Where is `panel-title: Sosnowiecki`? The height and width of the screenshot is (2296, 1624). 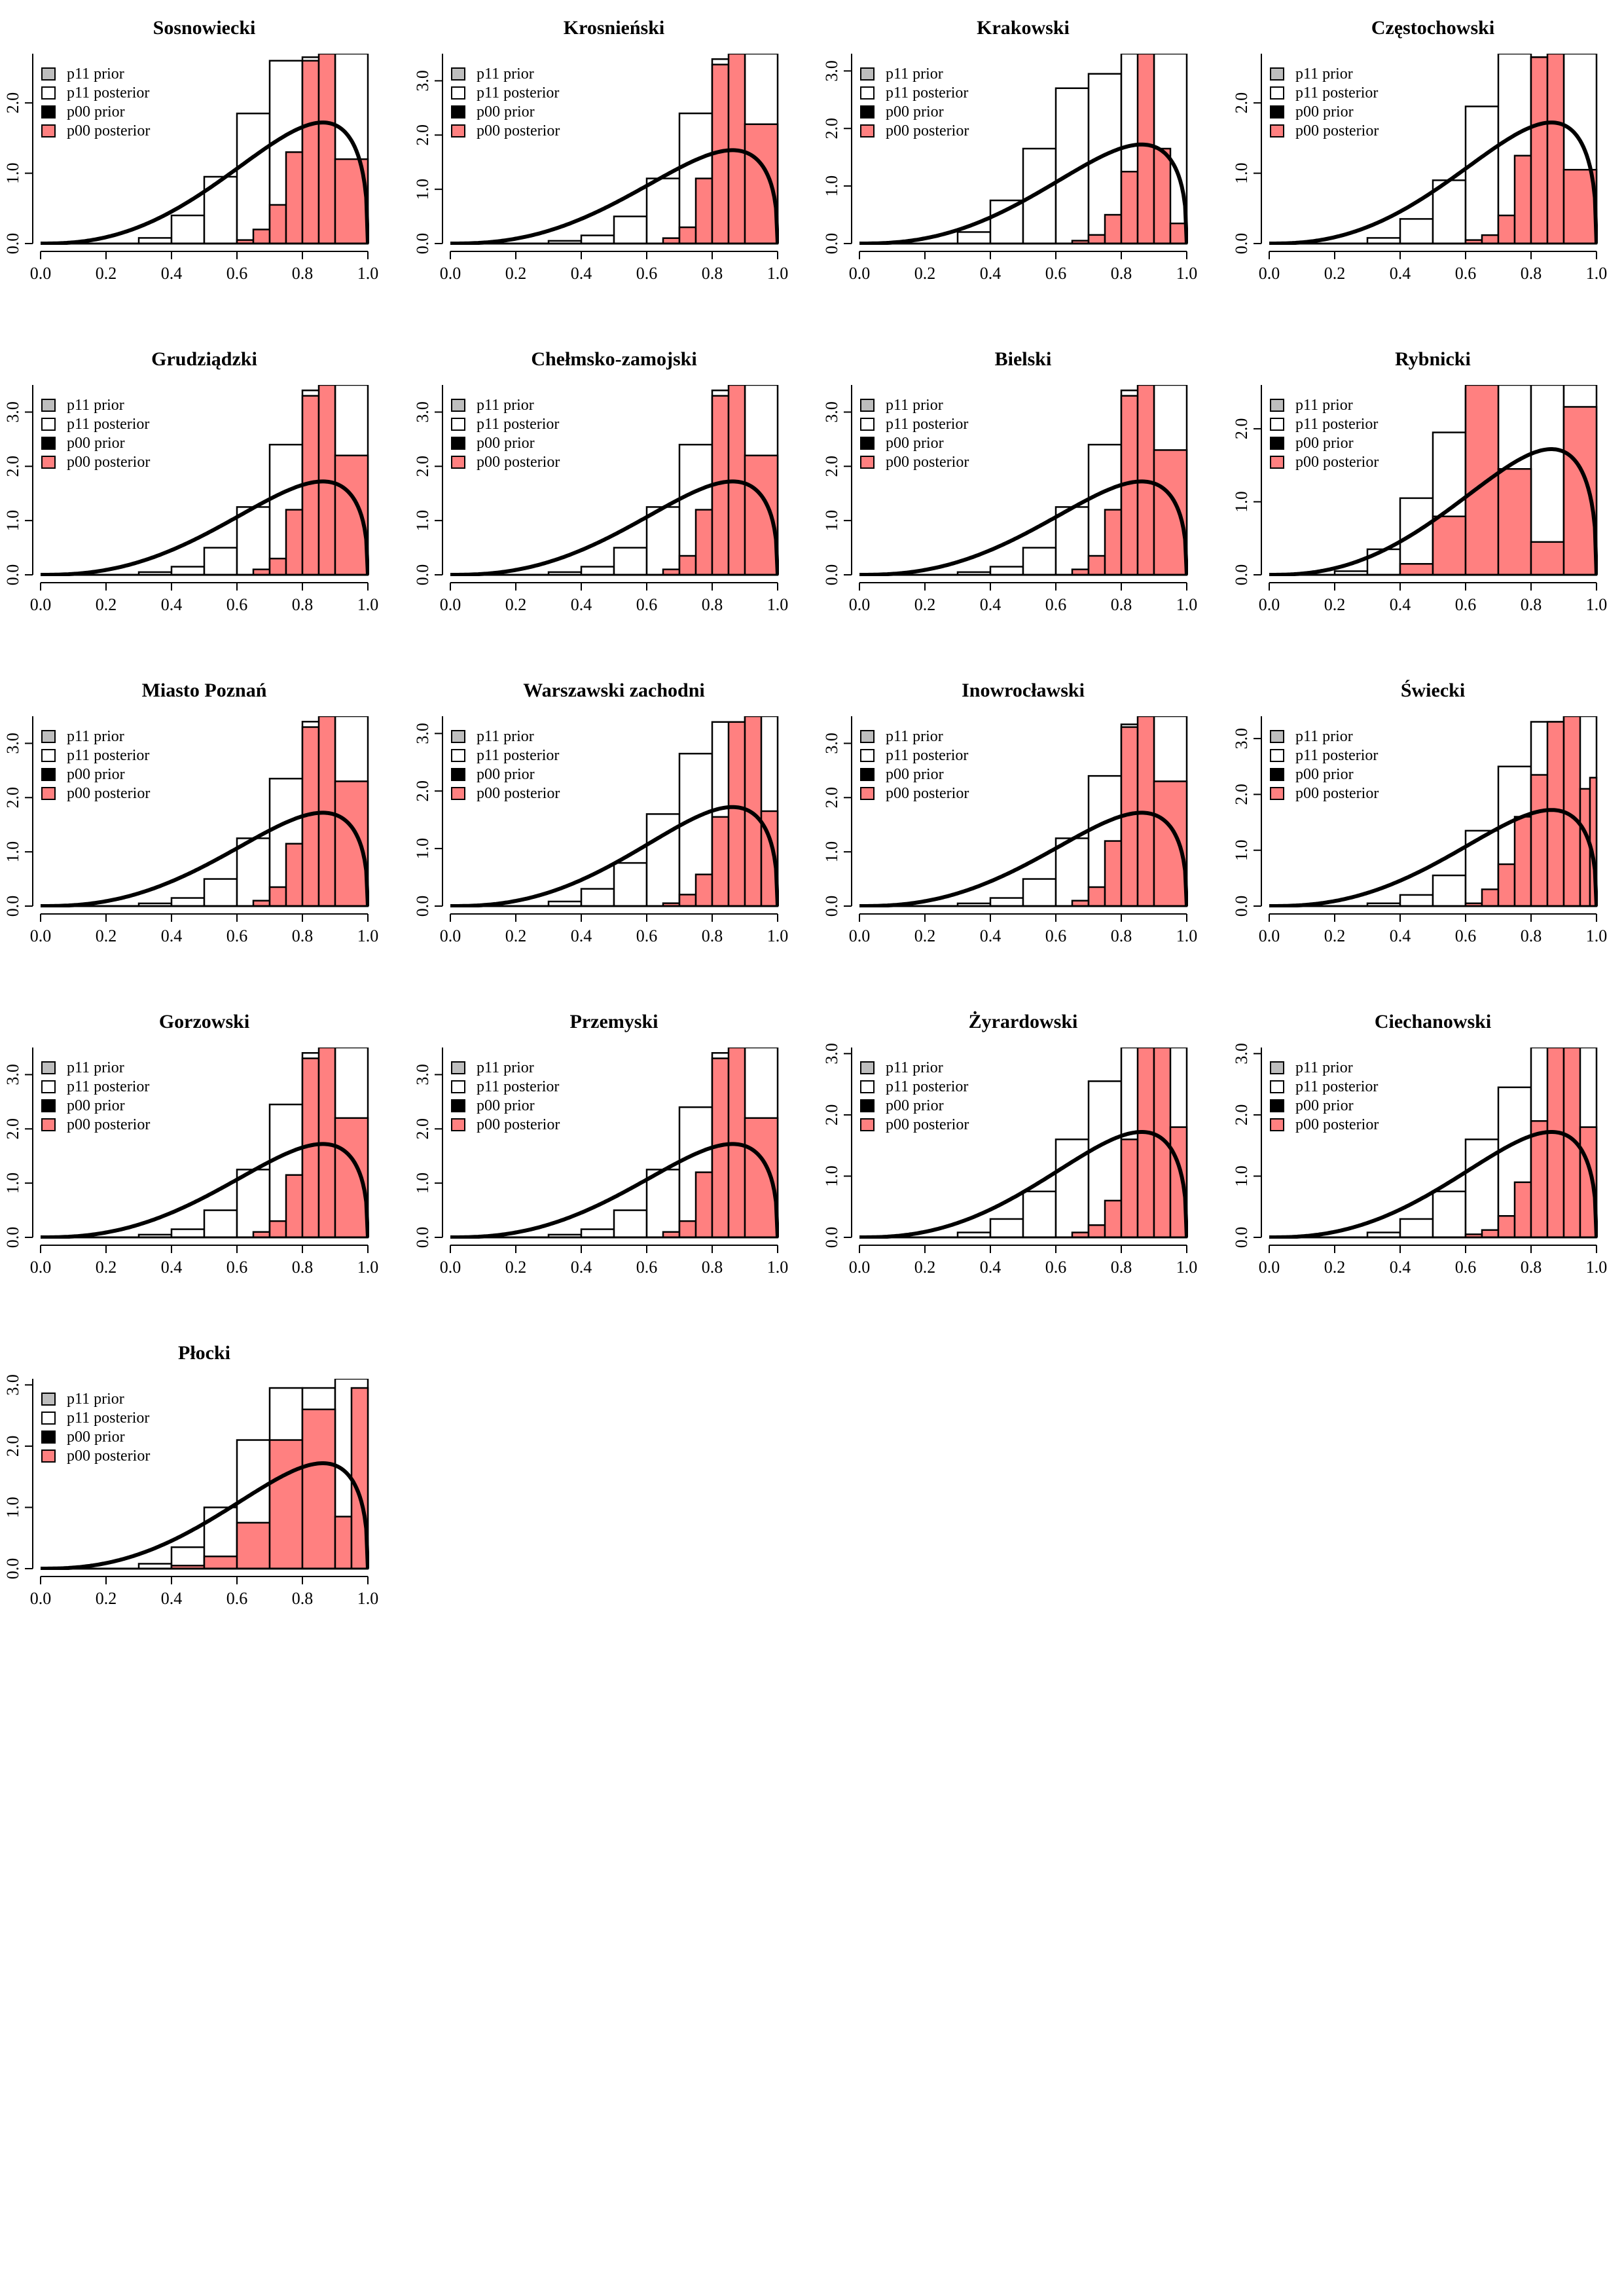 panel-title: Sosnowiecki is located at coordinates (204, 28).